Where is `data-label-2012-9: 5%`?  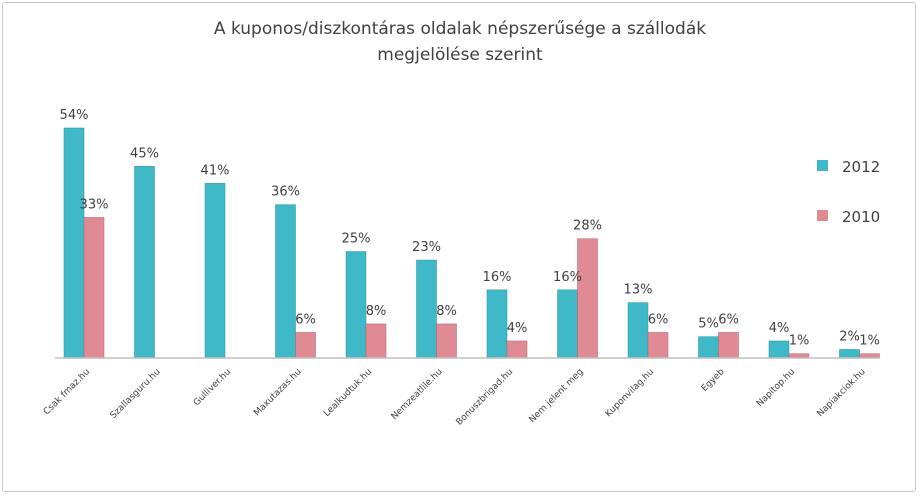
data-label-2012-9: 5% is located at coordinates (708, 324).